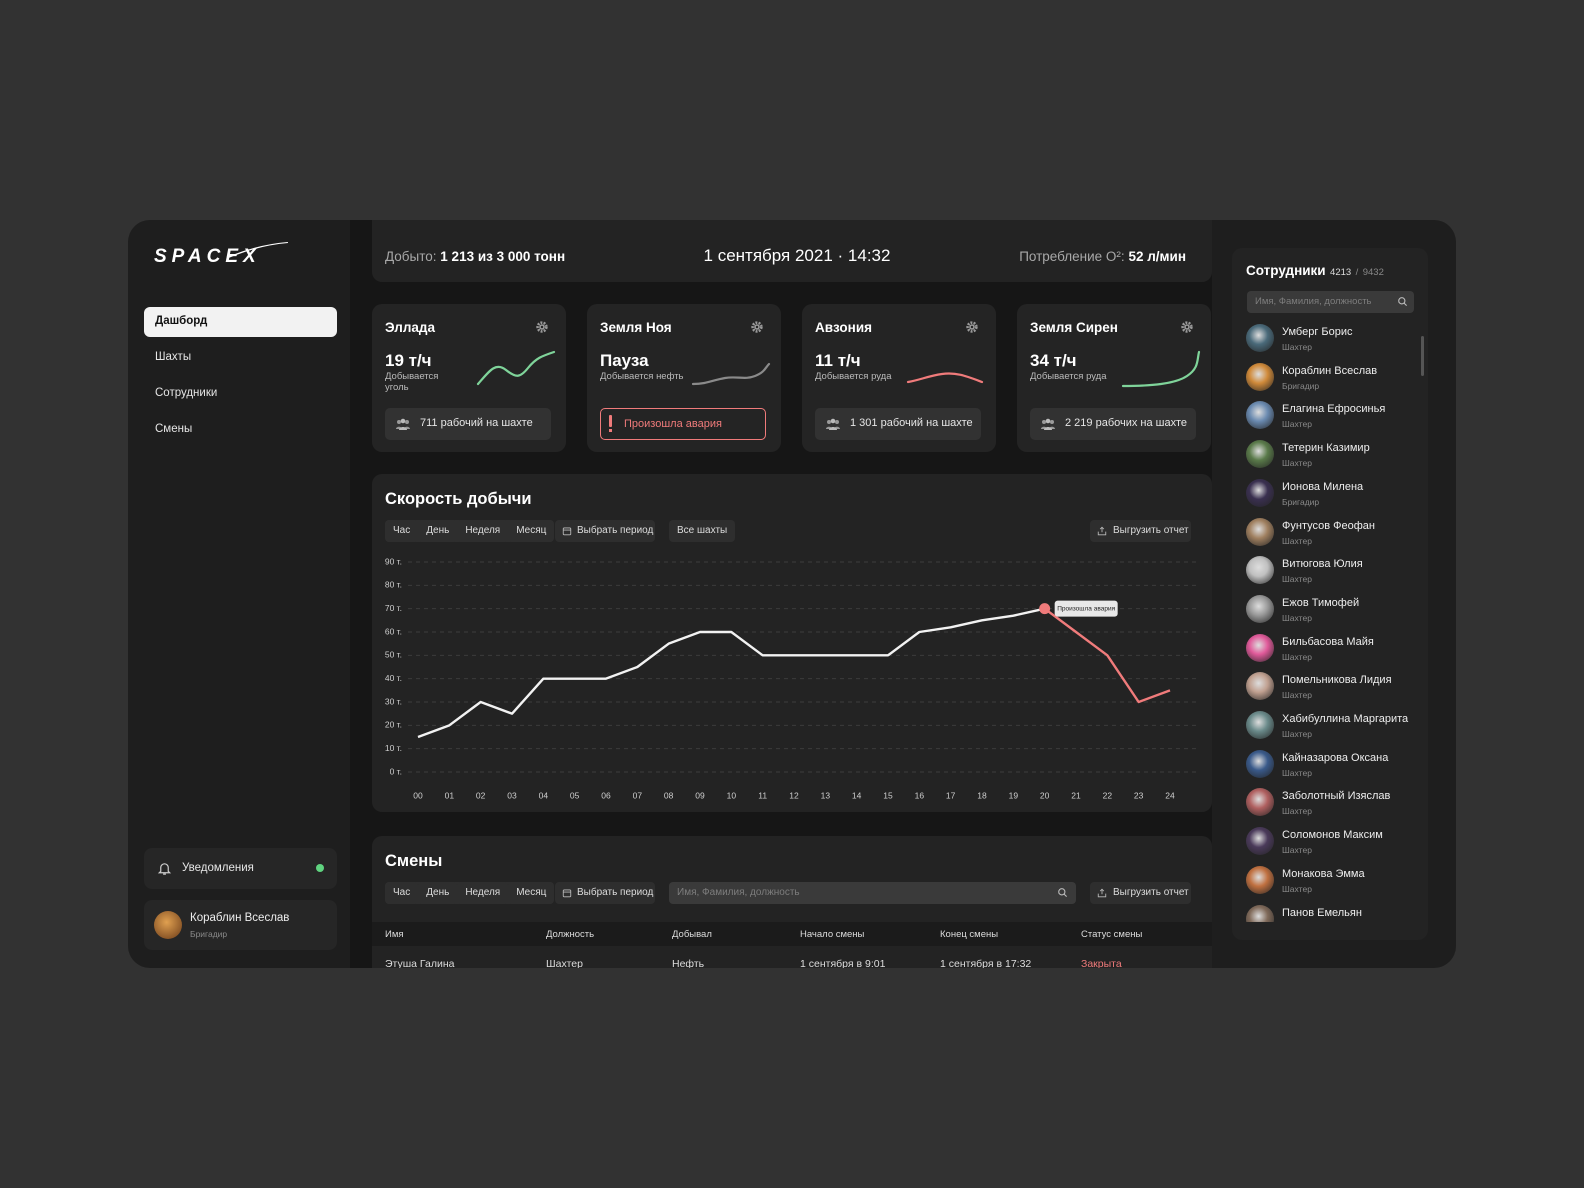 Image resolution: width=1584 pixels, height=1188 pixels. What do you see at coordinates (393, 585) in the screenshot?
I see `y-tick-label: 80 т.` at bounding box center [393, 585].